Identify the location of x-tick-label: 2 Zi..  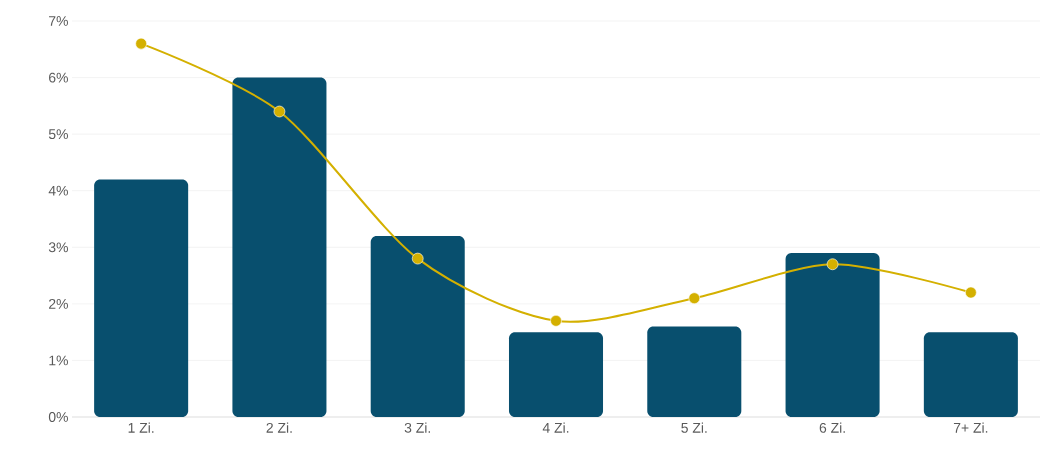
(279, 427).